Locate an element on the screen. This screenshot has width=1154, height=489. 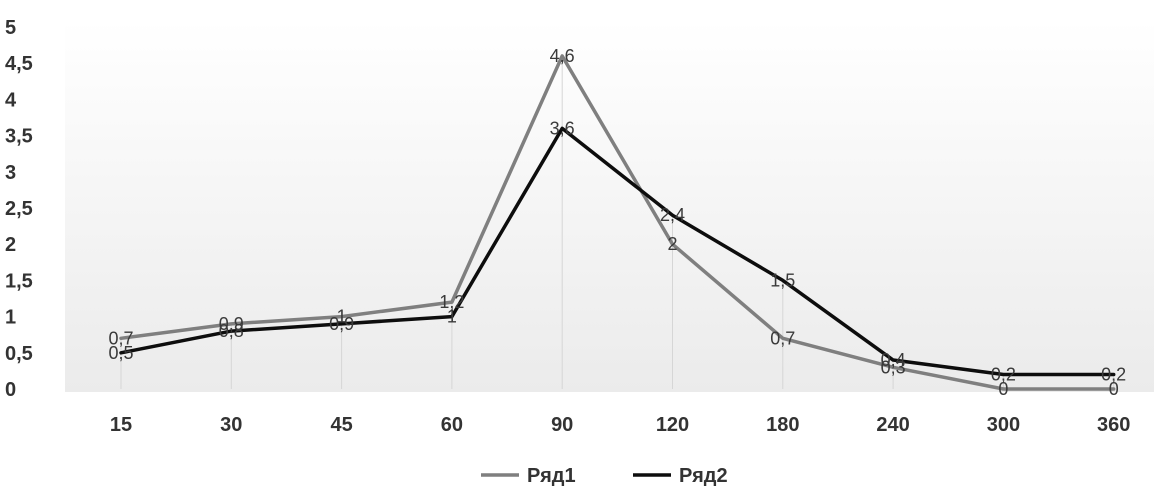
x-tick-label: 360 is located at coordinates (1113, 425).